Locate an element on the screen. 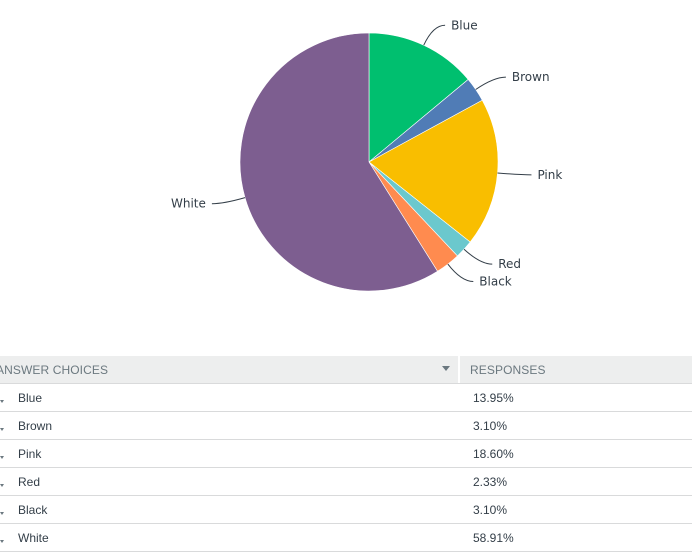 This screenshot has height=552, width=692. table-row: White 58.91% is located at coordinates (346, 538).